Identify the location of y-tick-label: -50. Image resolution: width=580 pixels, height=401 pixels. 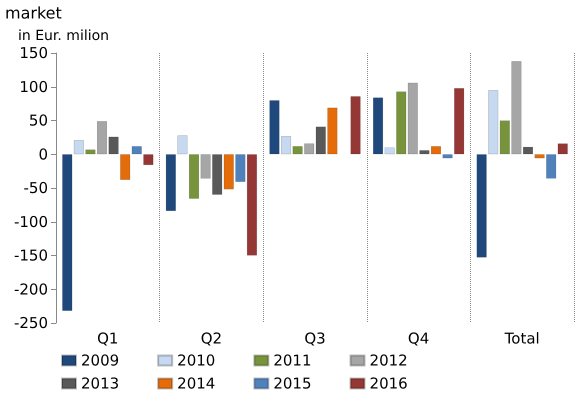
(36, 188).